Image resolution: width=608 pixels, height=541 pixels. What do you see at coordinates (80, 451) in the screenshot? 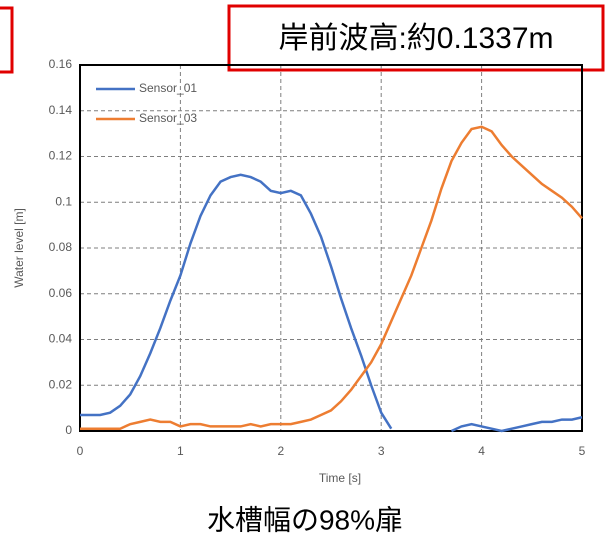
I see `x-tick-label: 0` at bounding box center [80, 451].